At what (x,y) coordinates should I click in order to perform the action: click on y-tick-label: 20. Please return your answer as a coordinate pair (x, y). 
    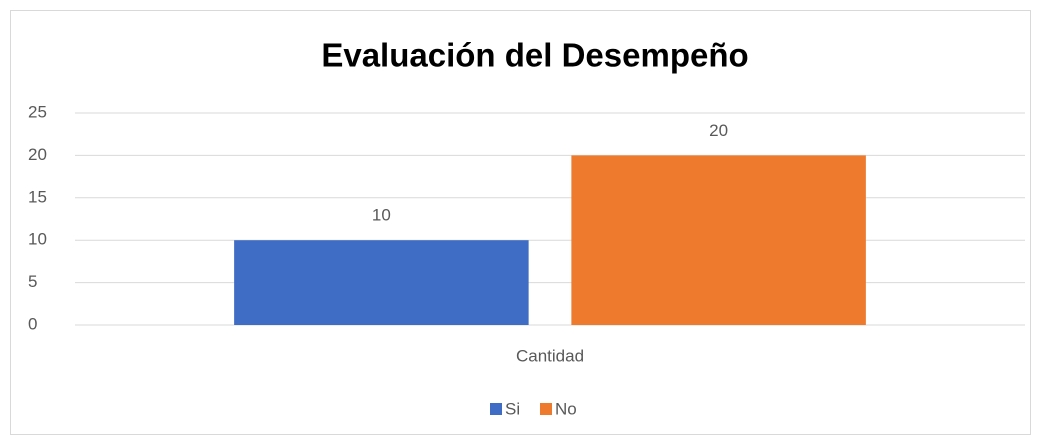
    Looking at the image, I should click on (37, 154).